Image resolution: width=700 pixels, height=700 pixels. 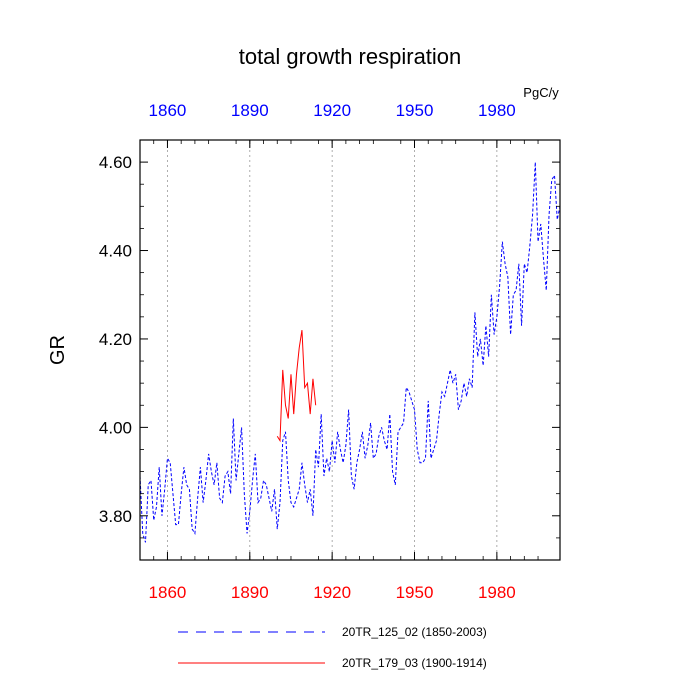 What do you see at coordinates (414, 663) in the screenshot?
I see `legend-label-1: 20TR_179_03 (1900-1914)` at bounding box center [414, 663].